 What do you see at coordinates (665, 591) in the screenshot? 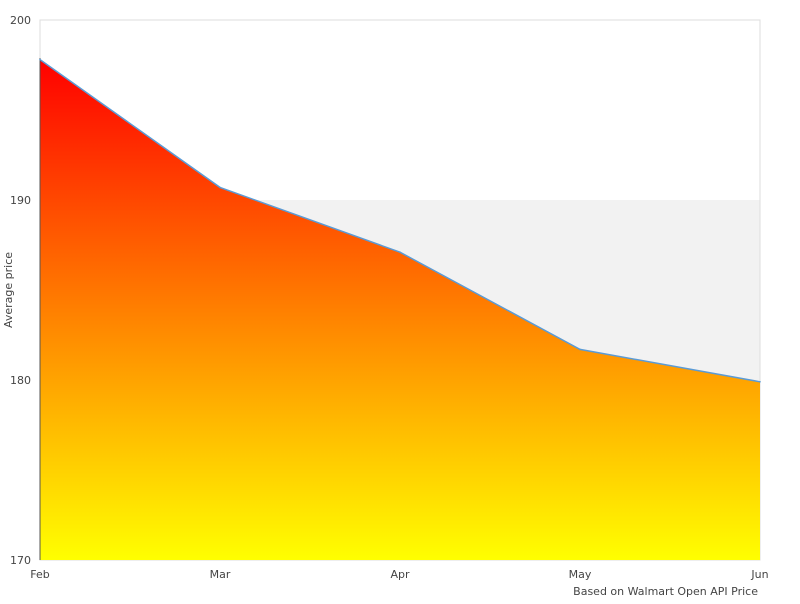
I see `chart-caption: Based on Walmart Open API Price` at bounding box center [665, 591].